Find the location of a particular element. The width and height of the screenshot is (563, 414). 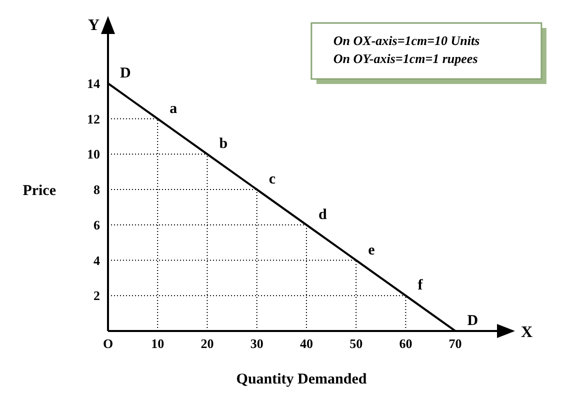

y-tick-label: 2 is located at coordinates (97, 296).